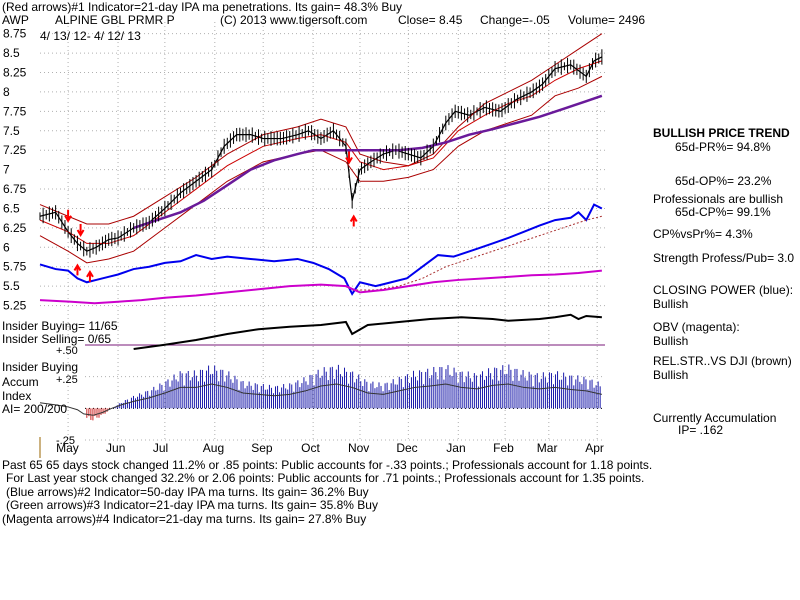  What do you see at coordinates (60, 326) in the screenshot?
I see `insider-buying: Insider Buying= 11/65` at bounding box center [60, 326].